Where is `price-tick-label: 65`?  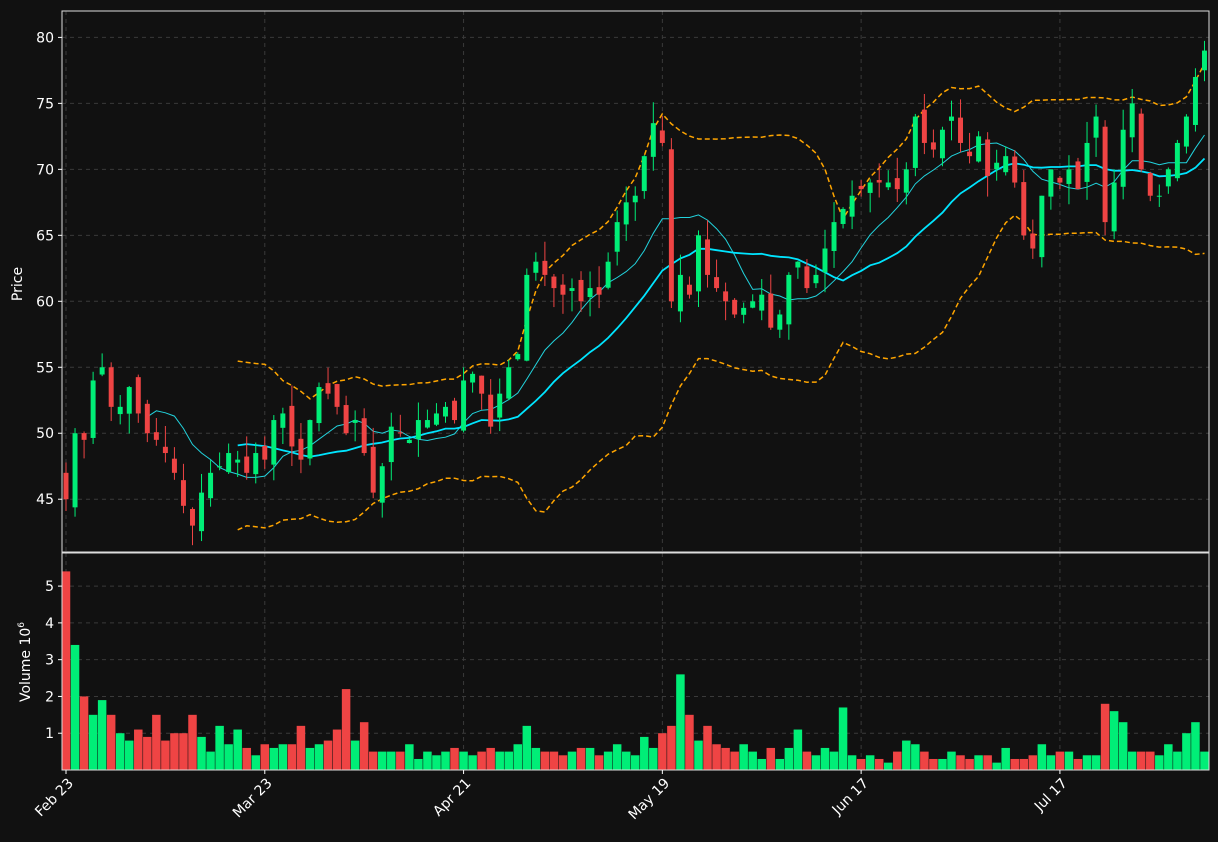 price-tick-label: 65 is located at coordinates (45, 236).